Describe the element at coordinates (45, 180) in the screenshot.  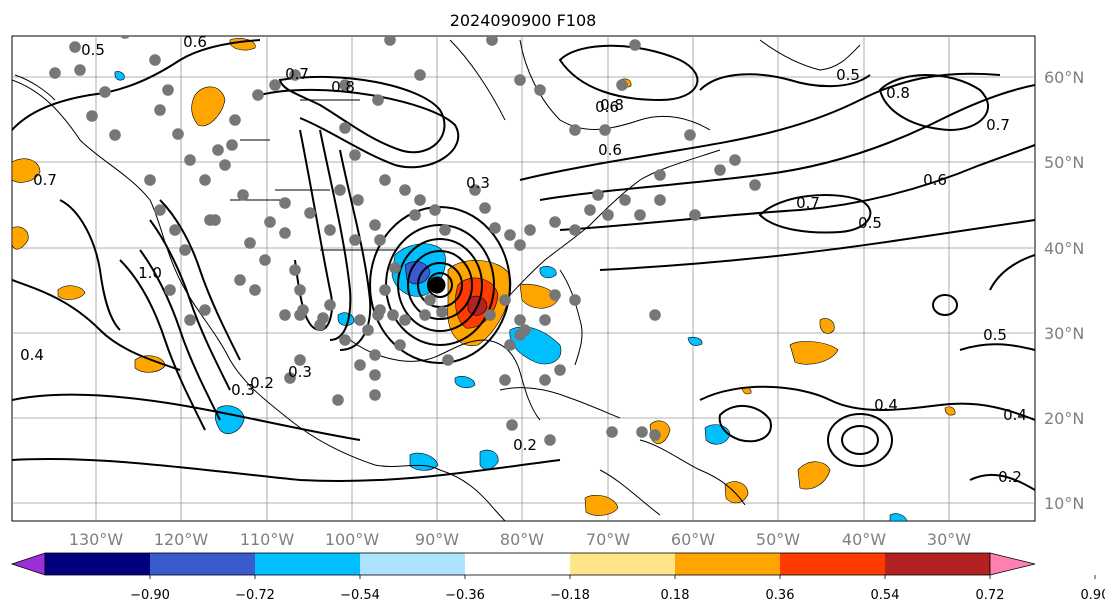
I see `contour-label: 0.7` at that location.